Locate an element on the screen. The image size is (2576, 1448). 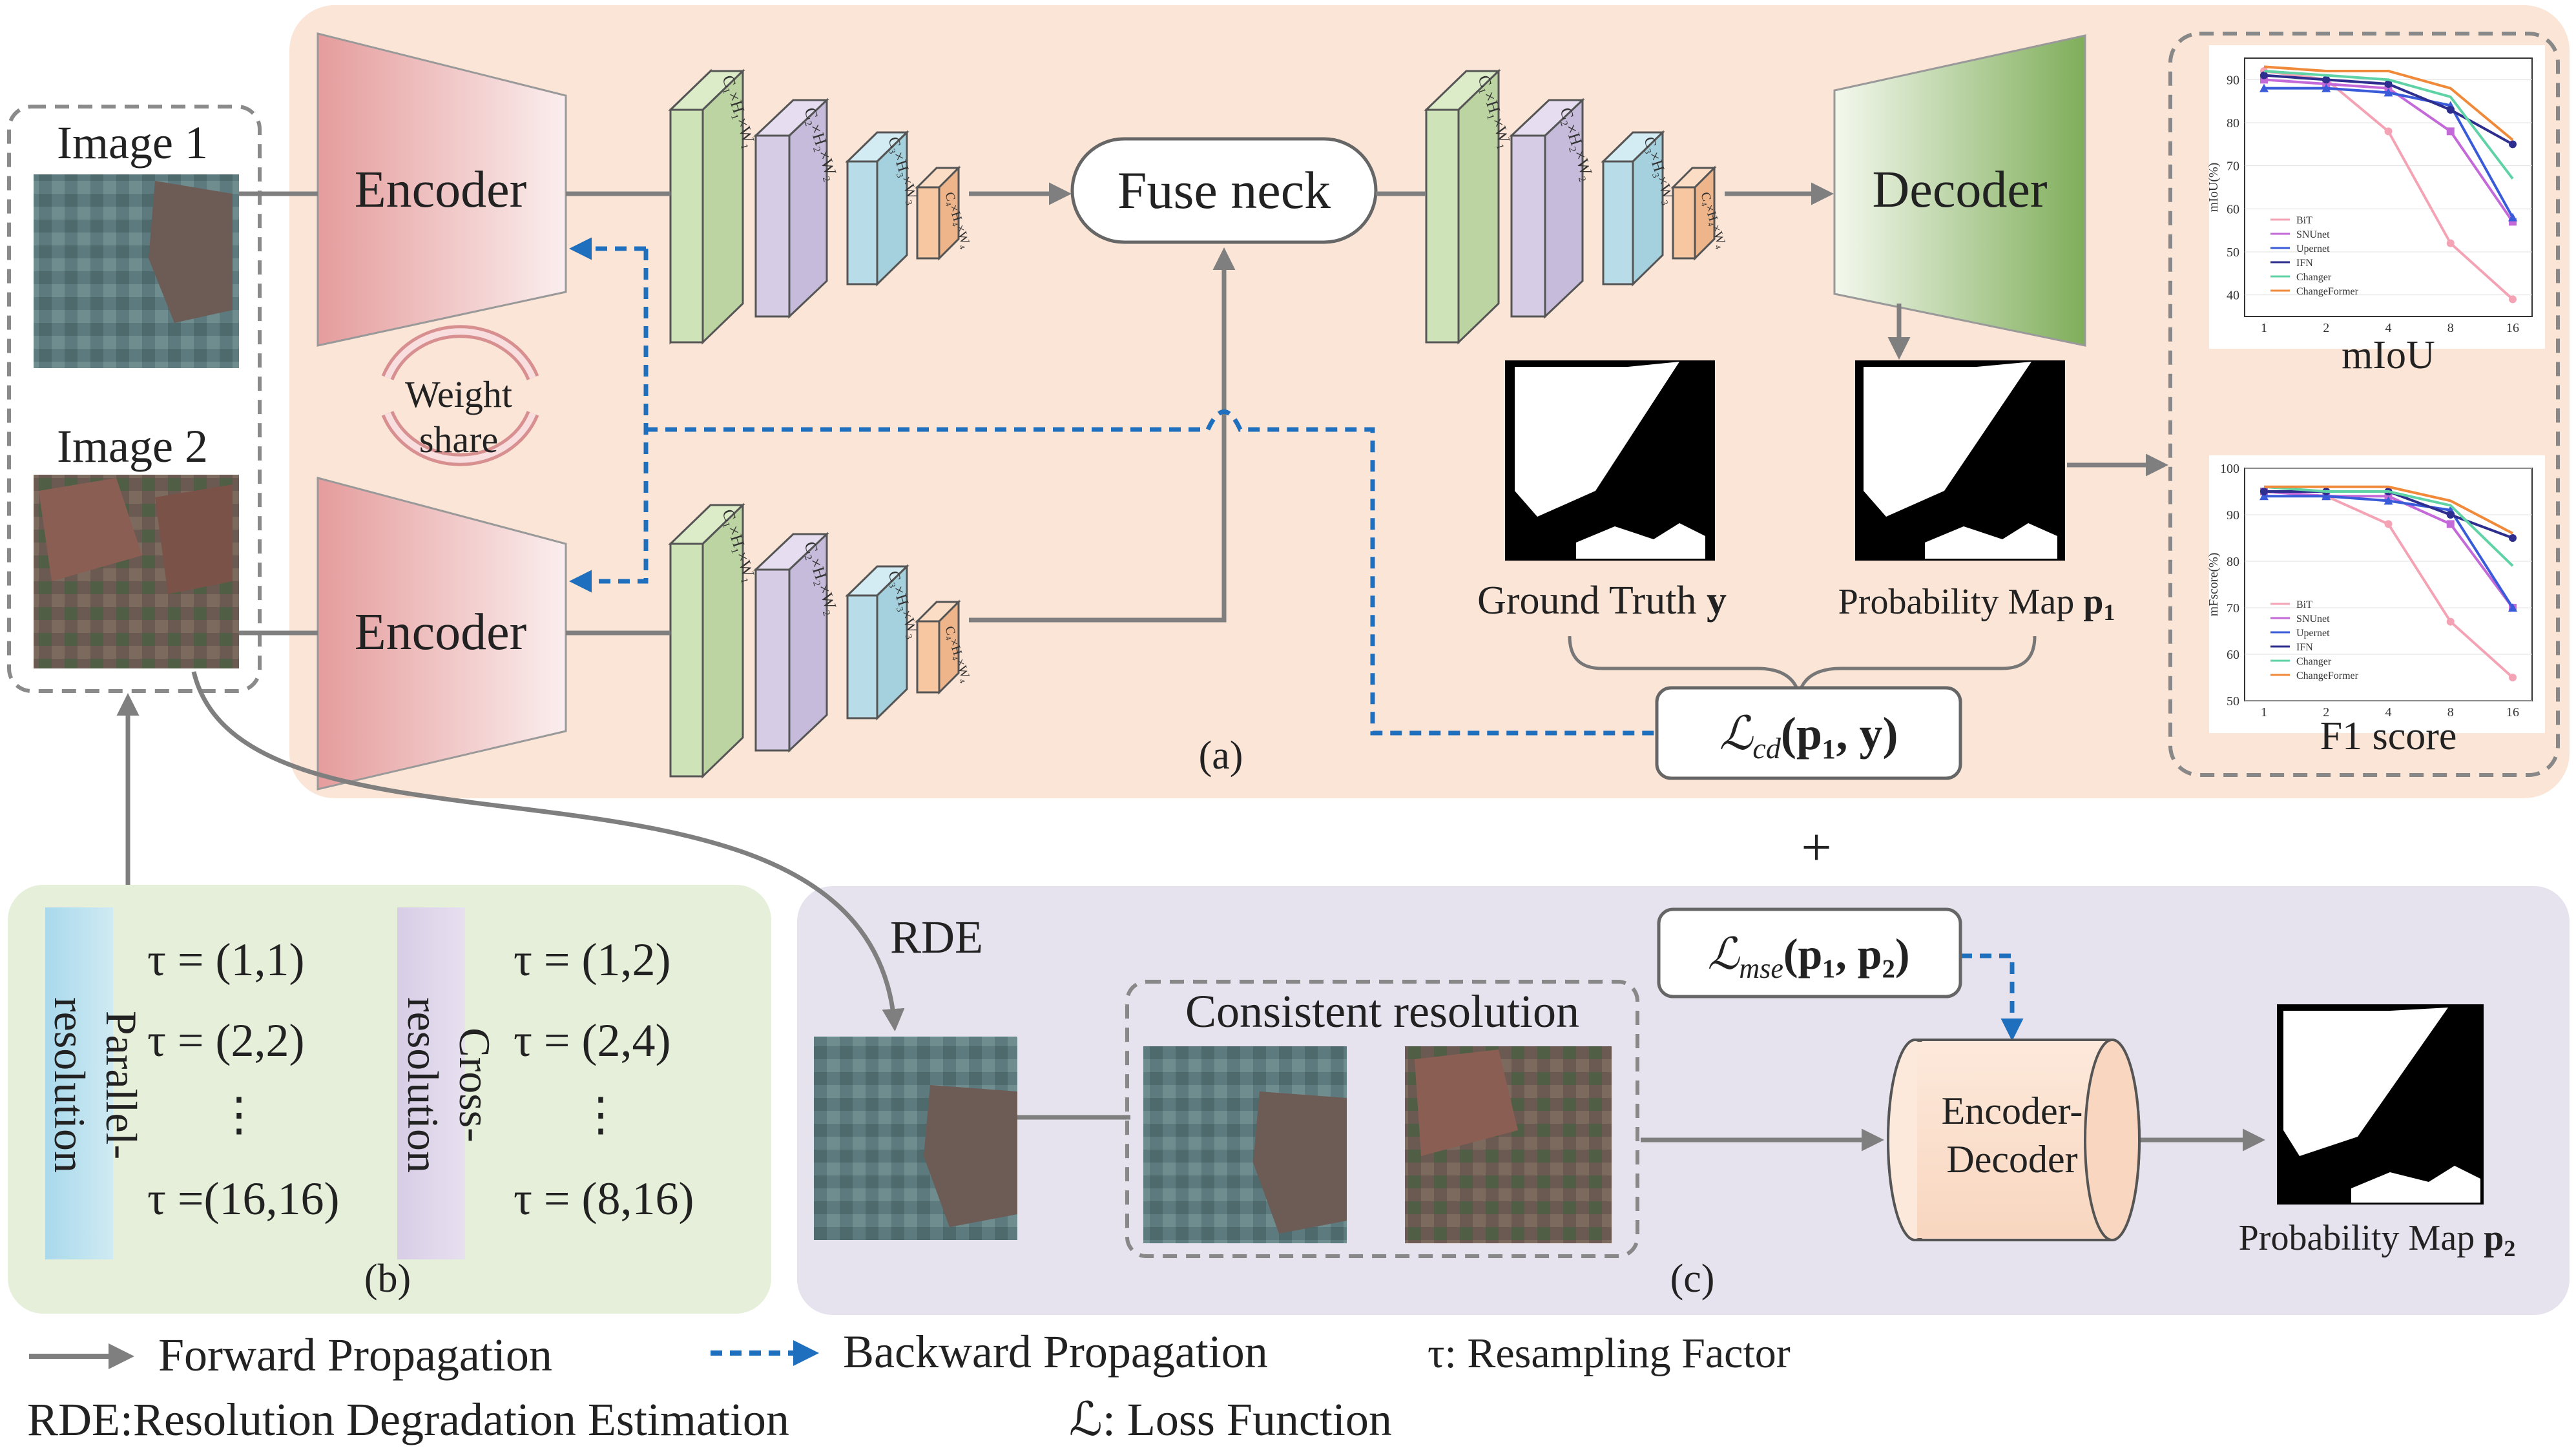
feature-stack-bottom: C₁×H₁×W₁ C₂×H₂×W₂ C₃×H₃×W₃ C₄×H₄×W₄ is located at coordinates (820, 640).